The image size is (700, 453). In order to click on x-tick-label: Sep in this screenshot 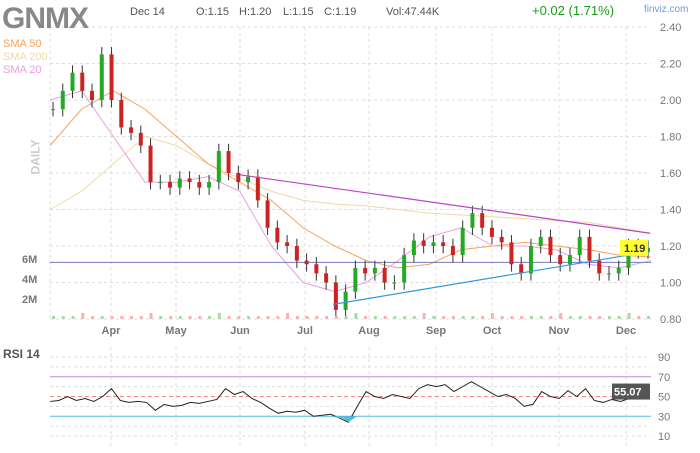, I will do `click(436, 331)`.